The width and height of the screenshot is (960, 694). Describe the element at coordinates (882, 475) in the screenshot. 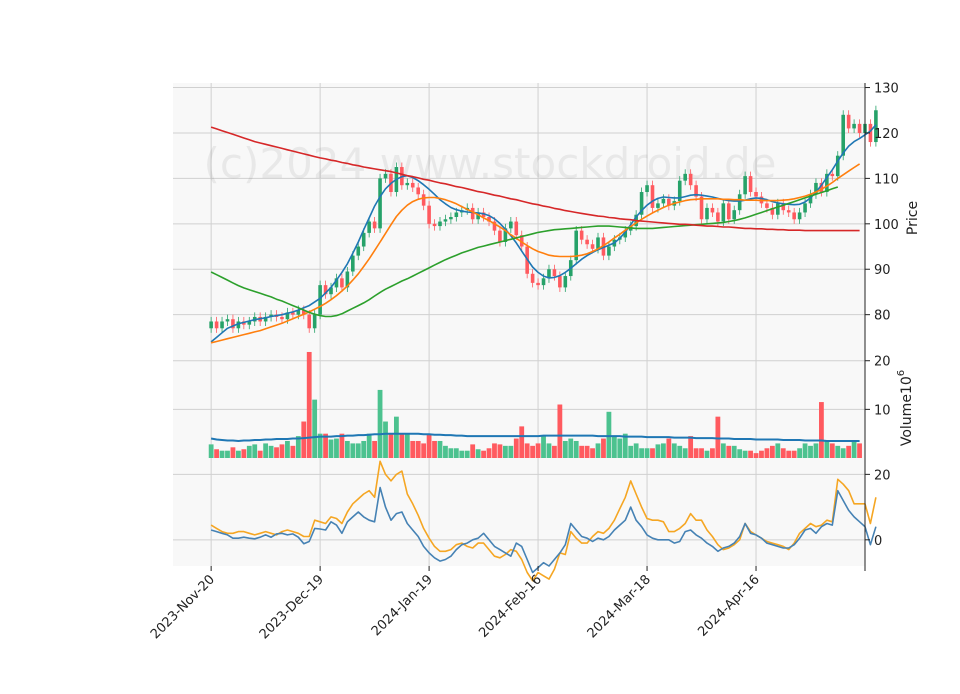

I see `indicator-tick-label: 20` at that location.